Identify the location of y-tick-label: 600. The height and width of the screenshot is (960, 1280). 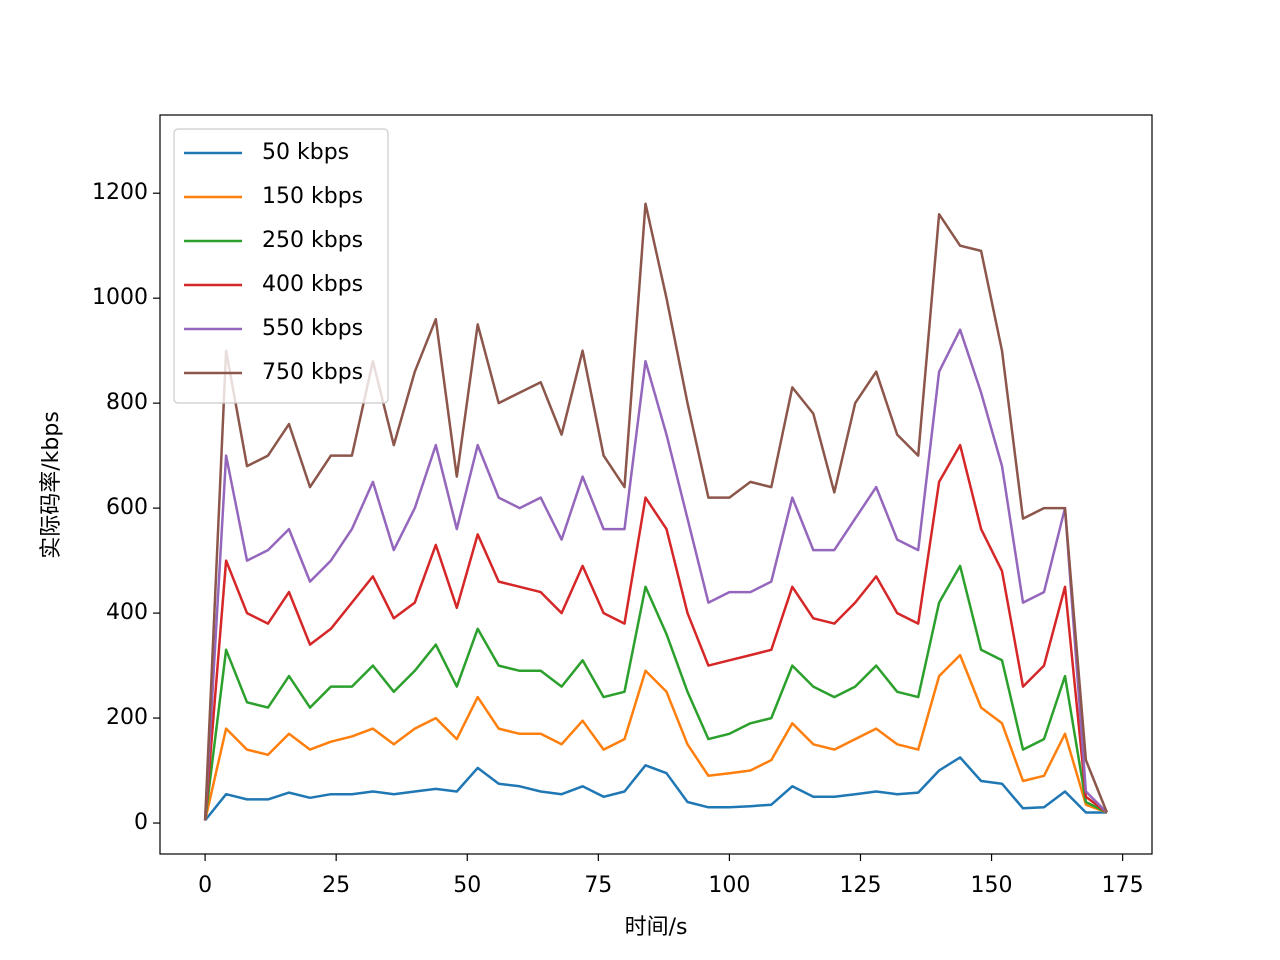
(127, 507).